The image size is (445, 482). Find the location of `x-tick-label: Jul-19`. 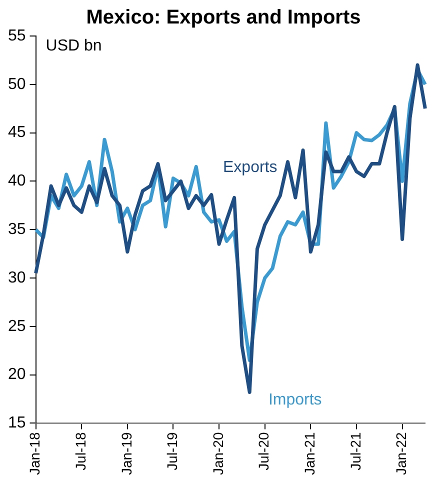

x-tick-label: Jul-19 is located at coordinates (172, 451).